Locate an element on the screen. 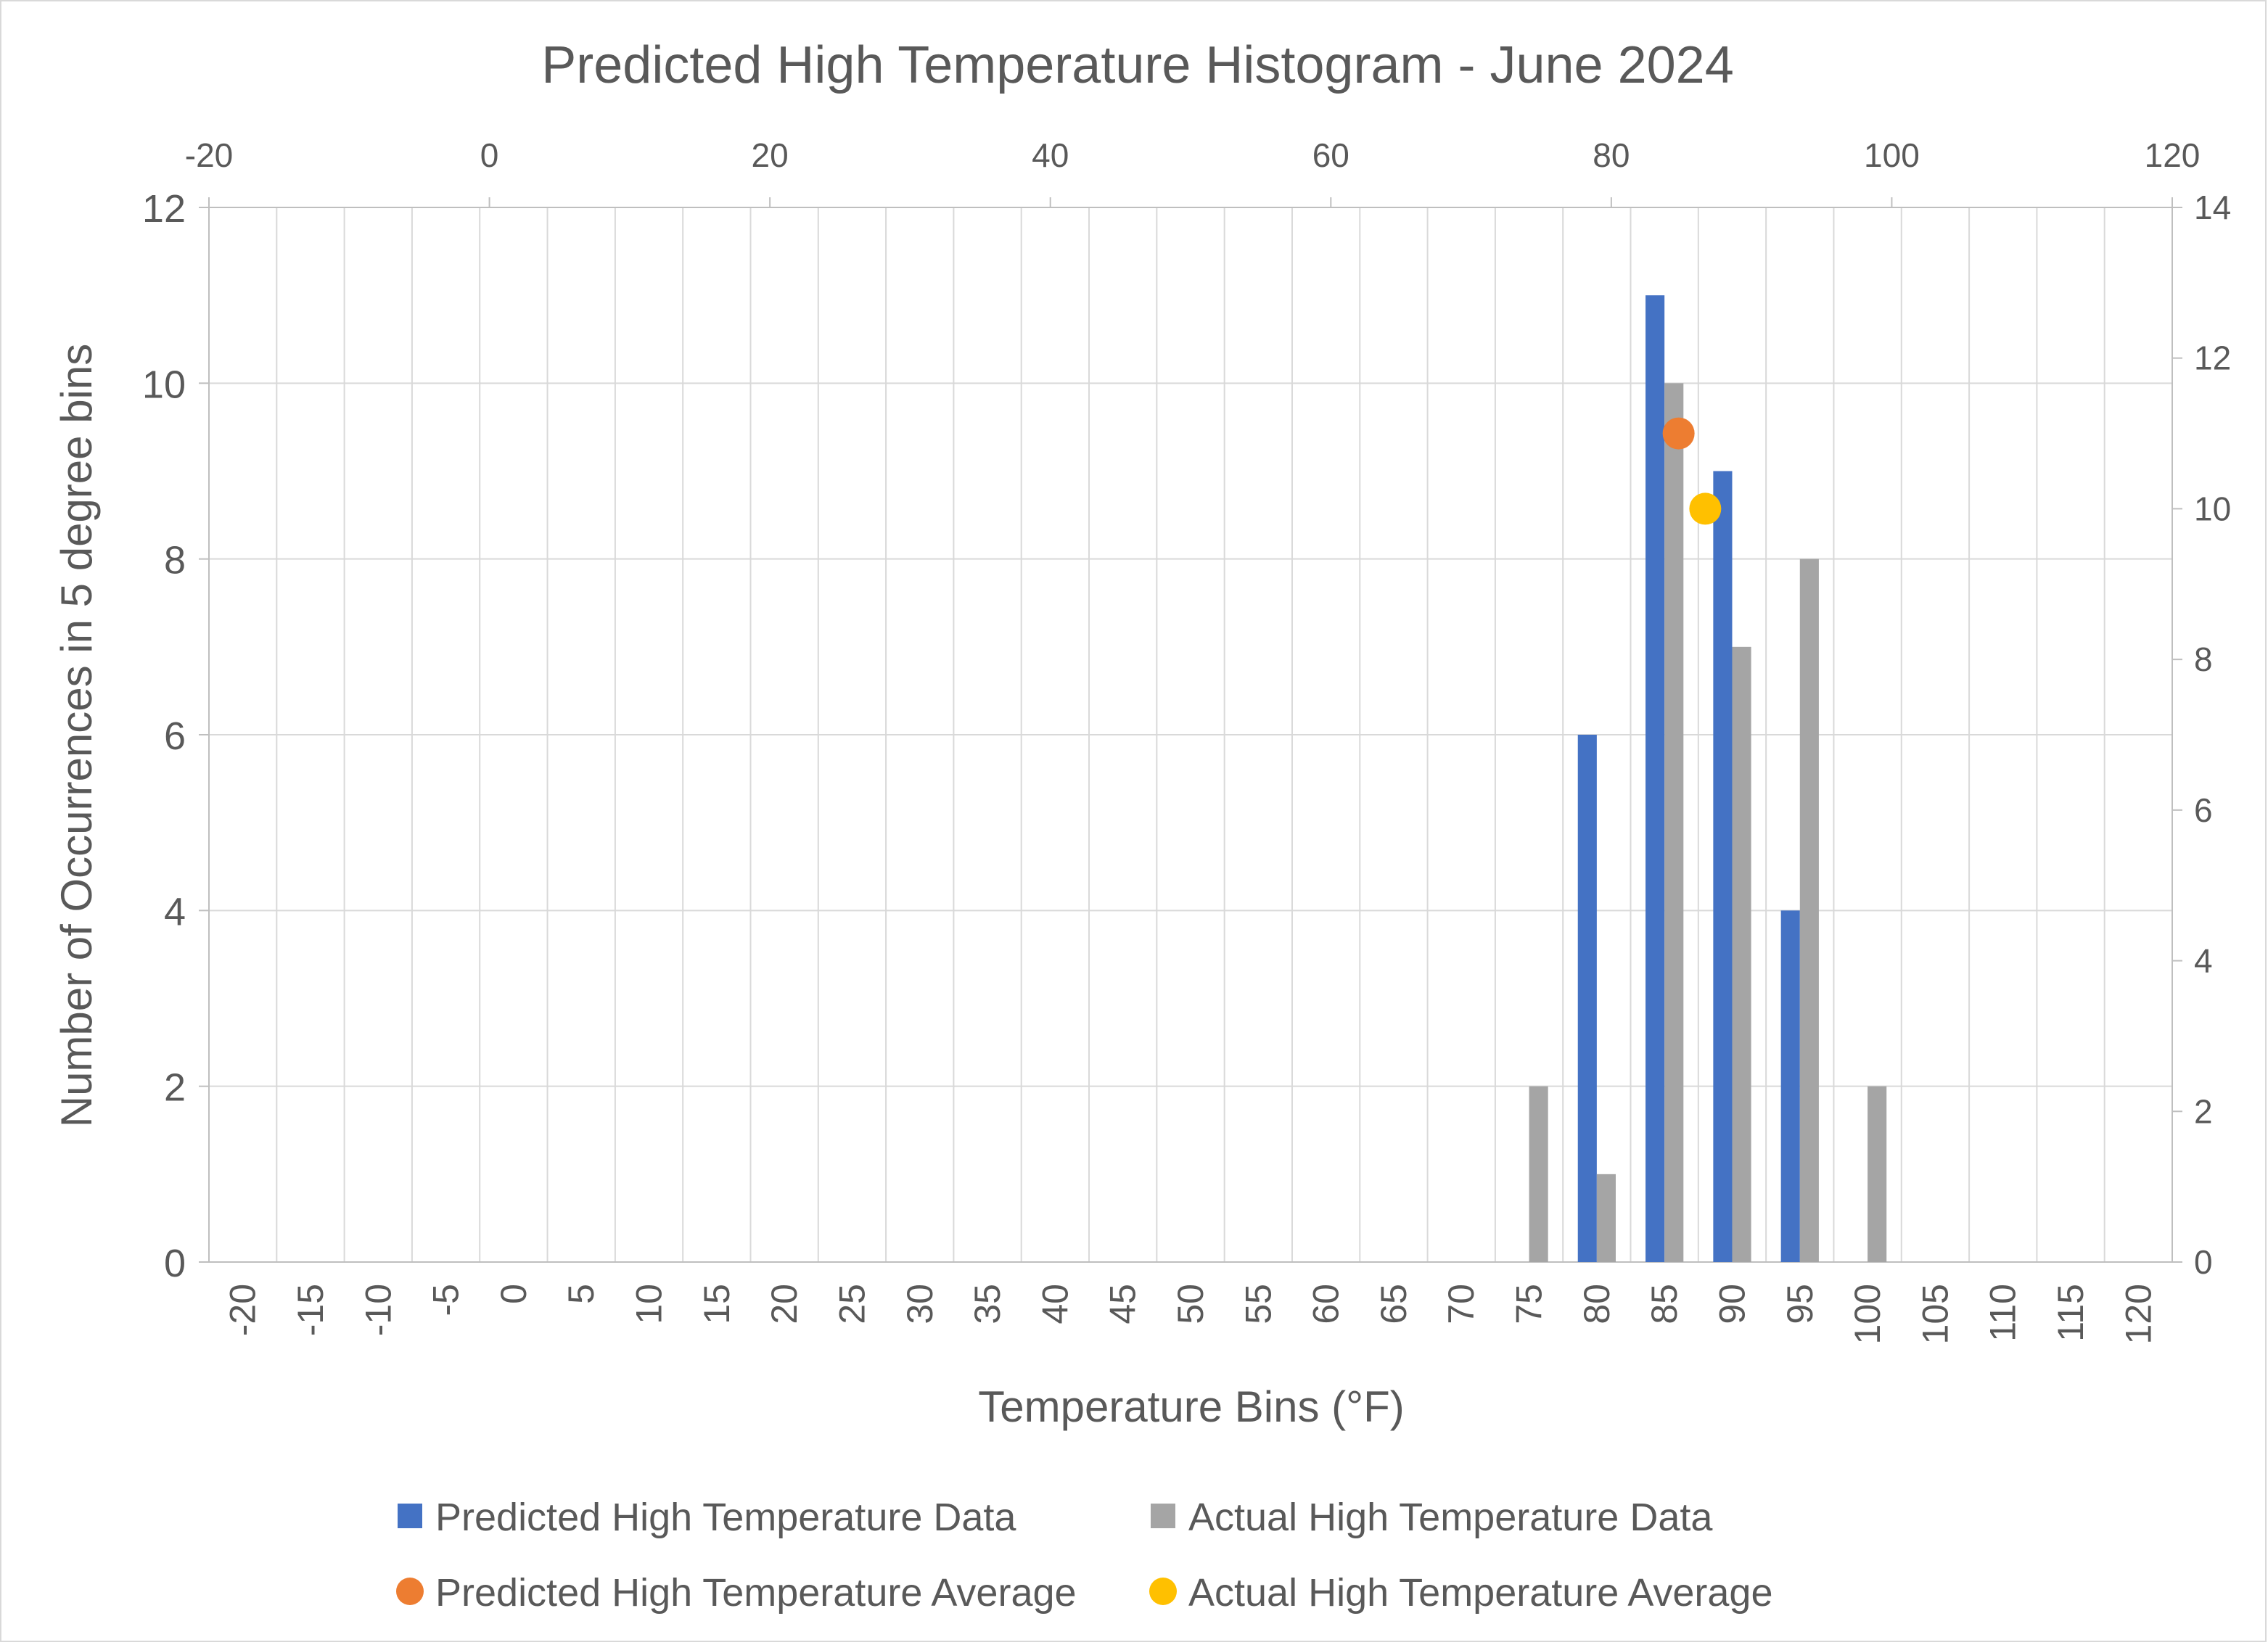 This screenshot has height=1645, width=2268. x2-tick-label: 120 is located at coordinates (2173, 155).